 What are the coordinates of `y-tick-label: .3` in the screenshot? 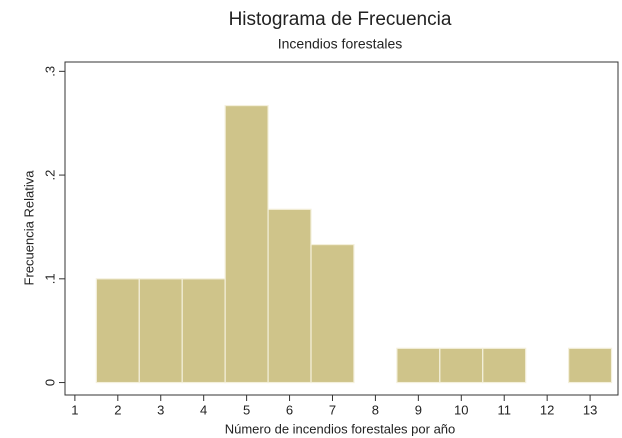 It's located at (49, 71).